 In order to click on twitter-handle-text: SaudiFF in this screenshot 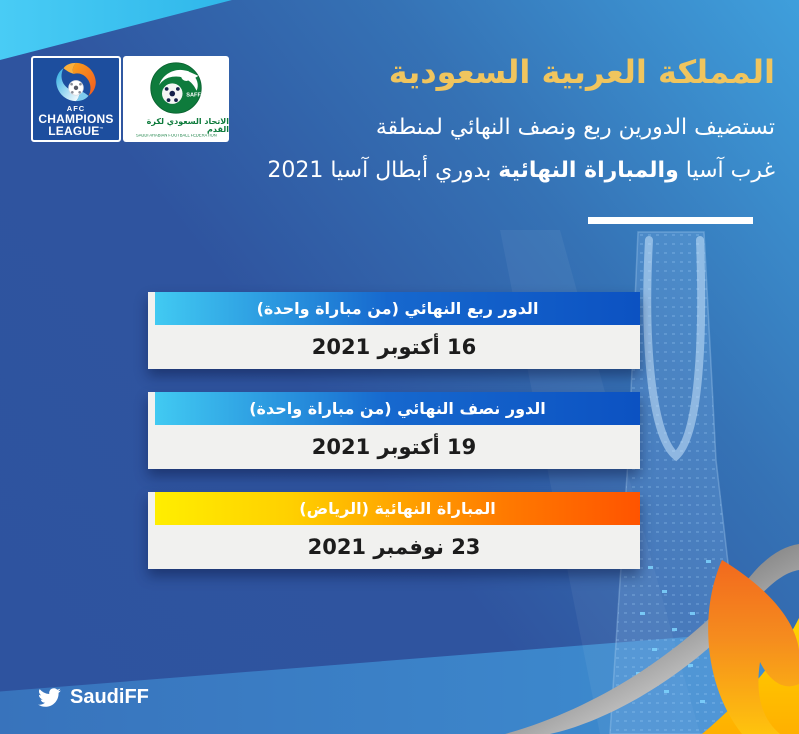, I will do `click(109, 697)`.